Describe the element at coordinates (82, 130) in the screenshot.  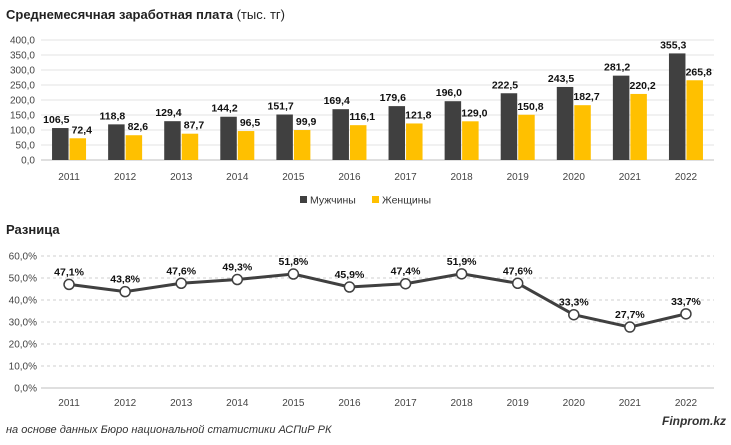
I see `data-label: 72,4` at that location.